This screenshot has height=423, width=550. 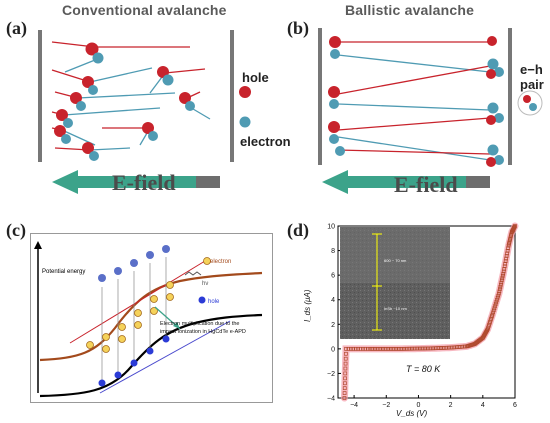 I want to click on panel-b-title: Ballistic avalanche, so click(x=410, y=10).